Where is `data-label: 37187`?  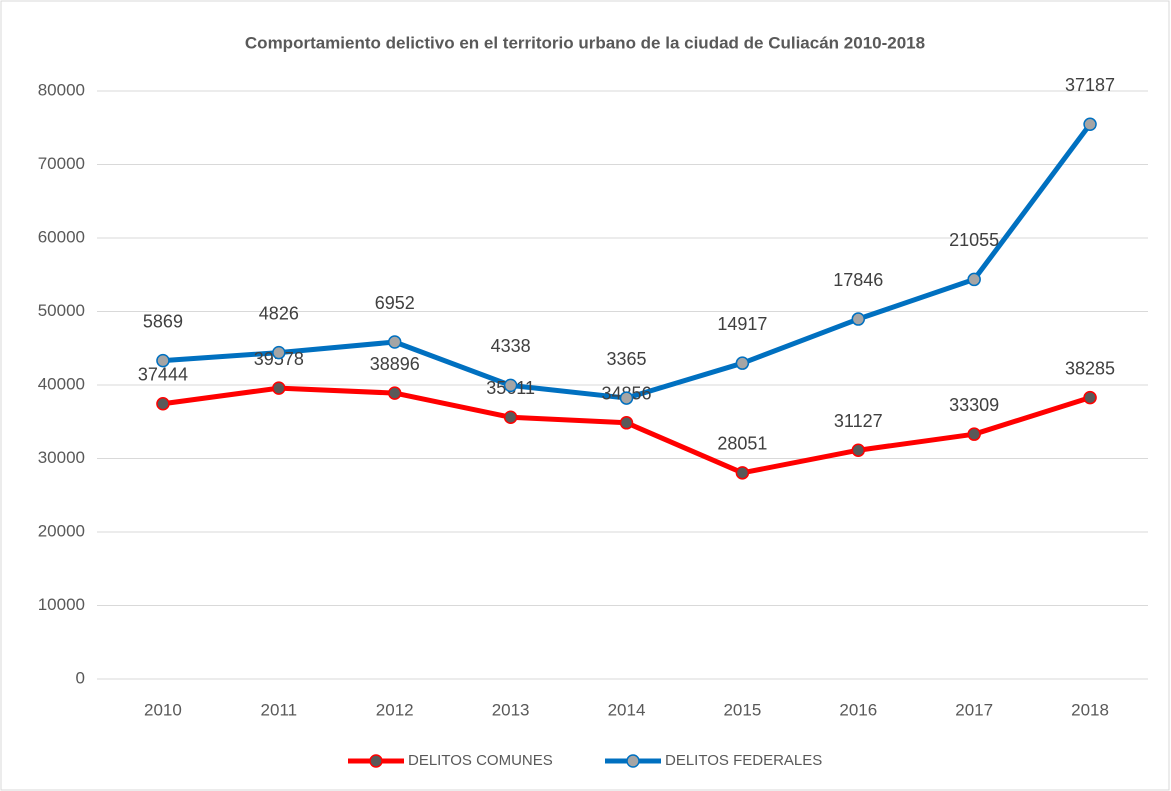 data-label: 37187 is located at coordinates (1090, 85).